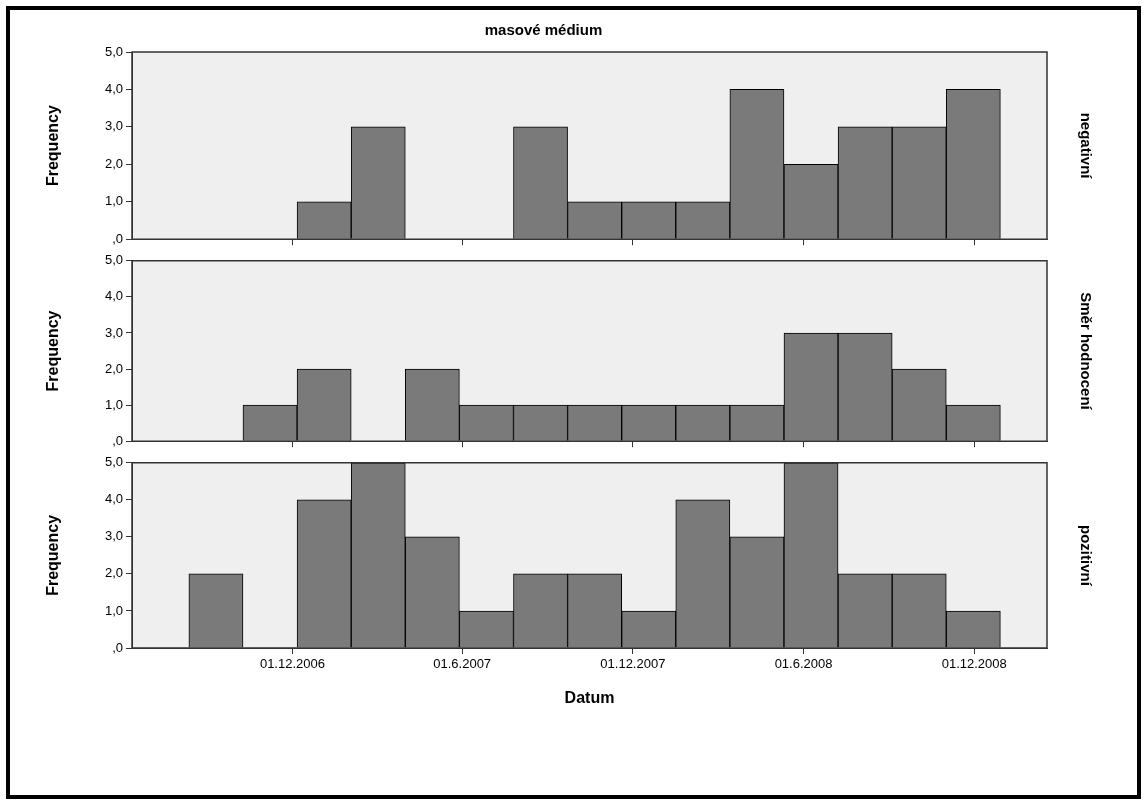  What do you see at coordinates (1086, 351) in the screenshot?
I see `y2-axis-title: Směr hodnocení` at bounding box center [1086, 351].